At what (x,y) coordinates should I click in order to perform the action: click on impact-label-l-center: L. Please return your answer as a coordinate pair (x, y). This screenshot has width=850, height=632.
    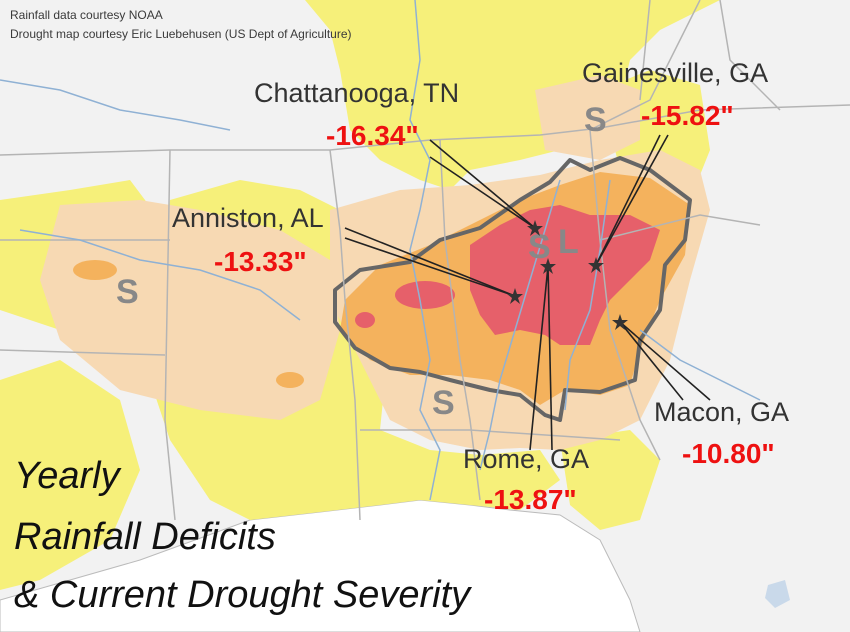
    Looking at the image, I should click on (568, 242).